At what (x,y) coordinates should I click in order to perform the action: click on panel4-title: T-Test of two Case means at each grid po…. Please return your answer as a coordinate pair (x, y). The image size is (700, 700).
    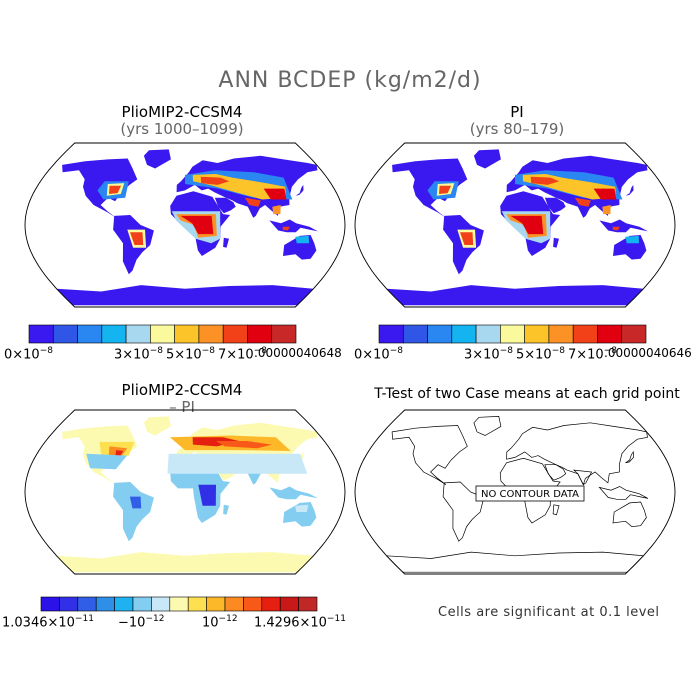
    Looking at the image, I should click on (527, 394).